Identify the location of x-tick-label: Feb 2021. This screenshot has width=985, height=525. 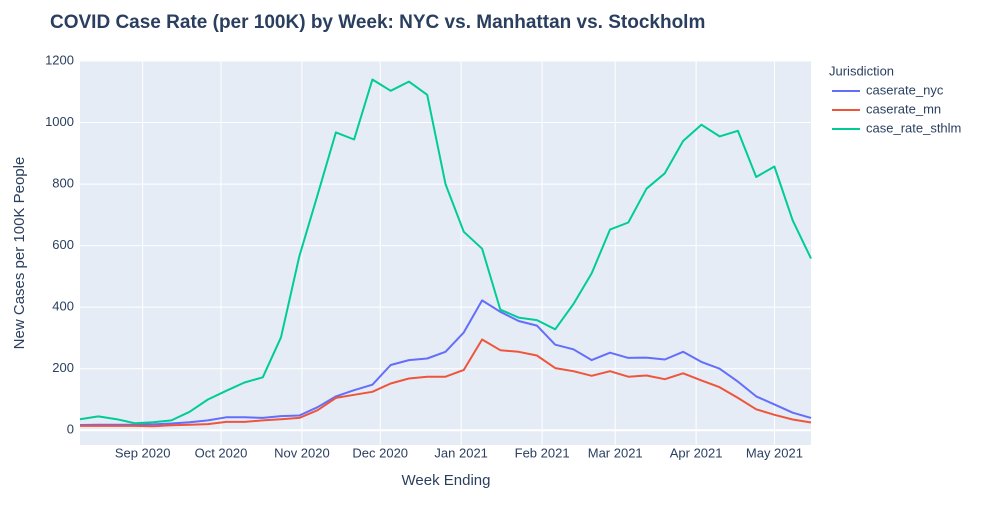
(542, 452).